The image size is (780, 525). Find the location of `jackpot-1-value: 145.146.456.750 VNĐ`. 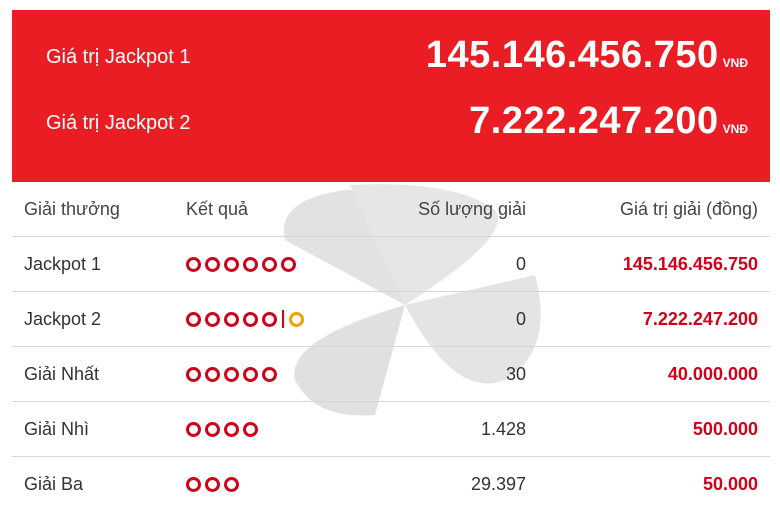

jackpot-1-value: 145.146.456.750 VNĐ is located at coordinates (587, 55).